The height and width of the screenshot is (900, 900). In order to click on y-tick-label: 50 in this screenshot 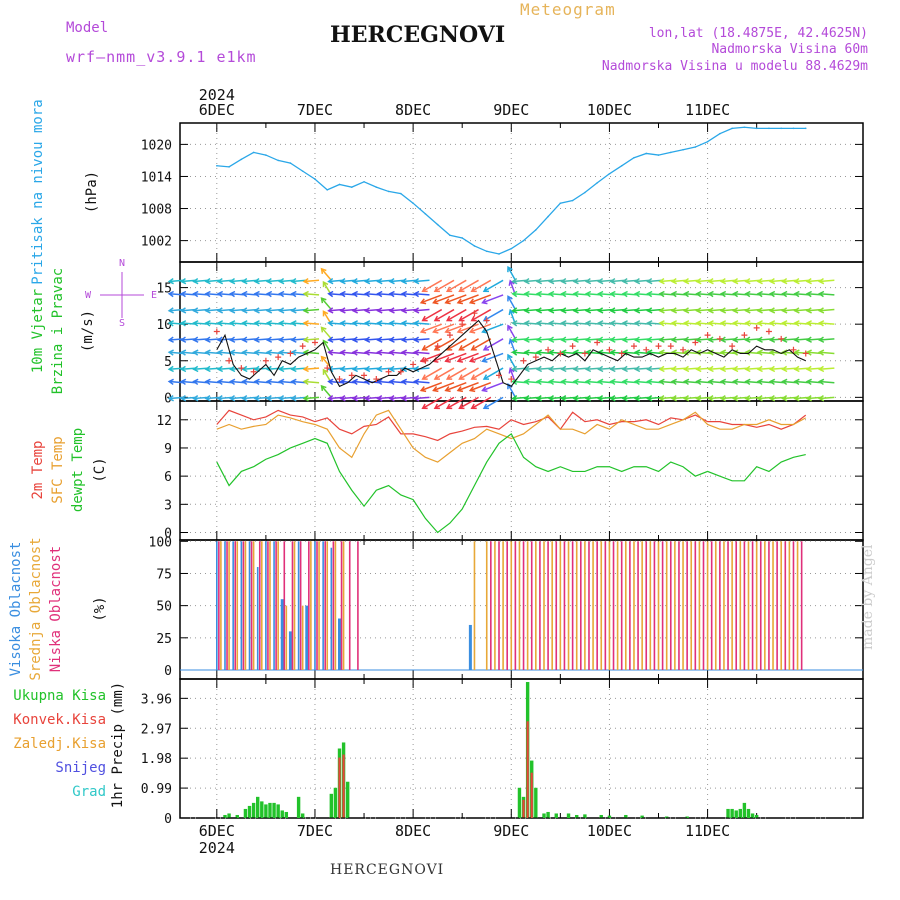, I will do `click(164, 607)`.